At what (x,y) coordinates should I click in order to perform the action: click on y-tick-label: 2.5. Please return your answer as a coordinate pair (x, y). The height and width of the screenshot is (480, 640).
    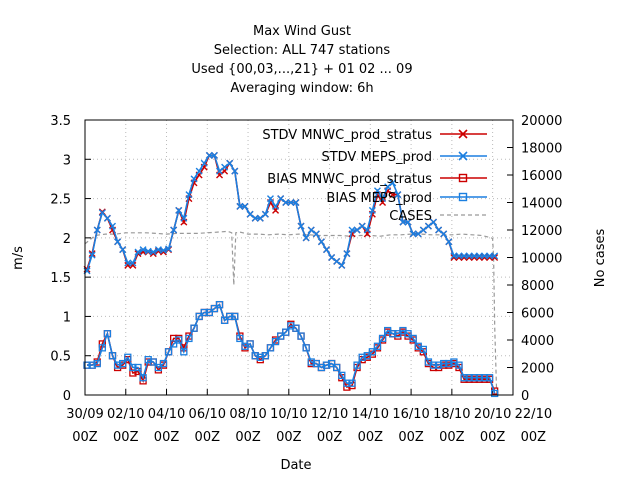
    Looking at the image, I should click on (60, 200).